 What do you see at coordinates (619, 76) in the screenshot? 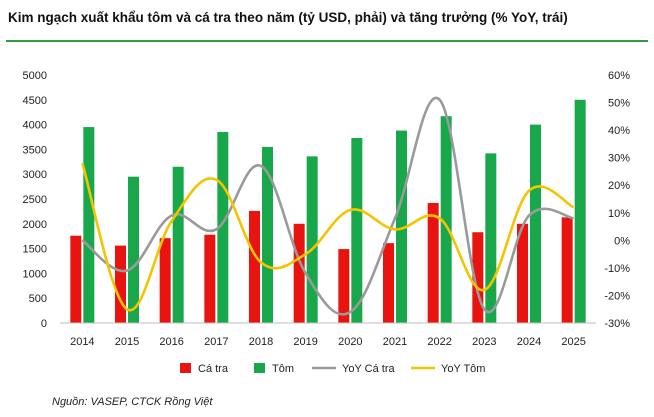
I see `right-tick-label: 60%` at bounding box center [619, 76].